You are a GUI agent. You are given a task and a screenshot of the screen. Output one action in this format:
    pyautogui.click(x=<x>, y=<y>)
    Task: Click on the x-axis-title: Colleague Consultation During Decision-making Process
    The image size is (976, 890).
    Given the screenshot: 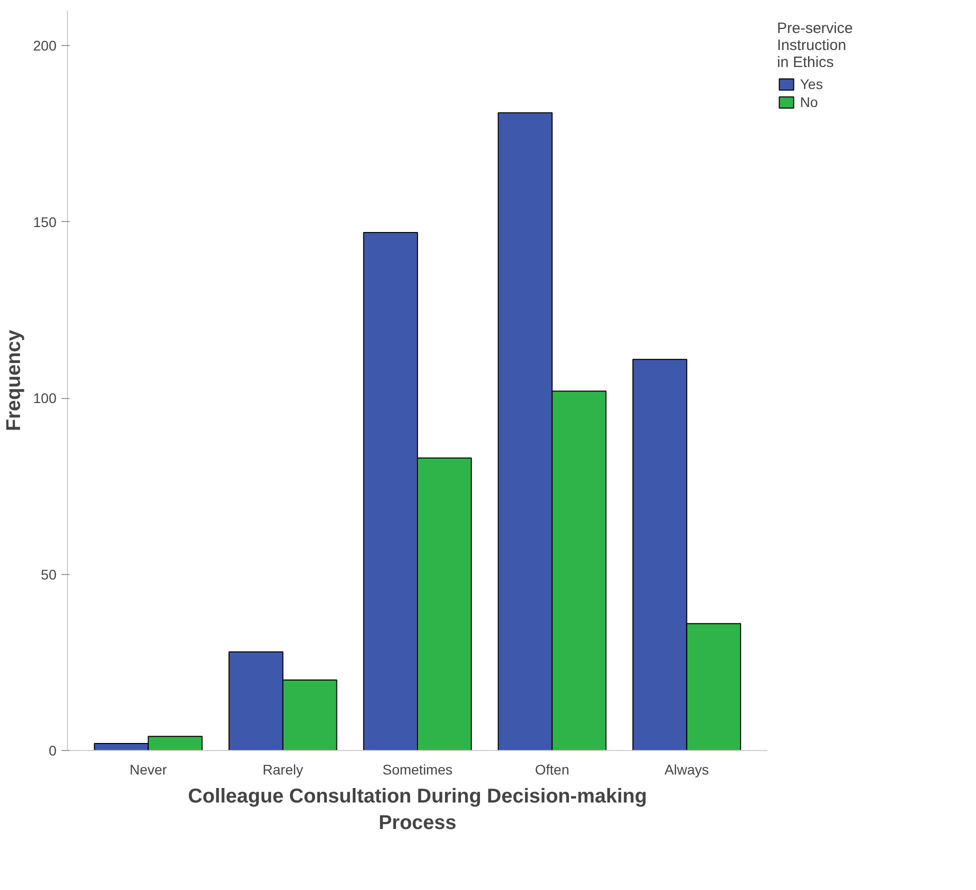 What is the action you would take?
    pyautogui.click(x=417, y=810)
    